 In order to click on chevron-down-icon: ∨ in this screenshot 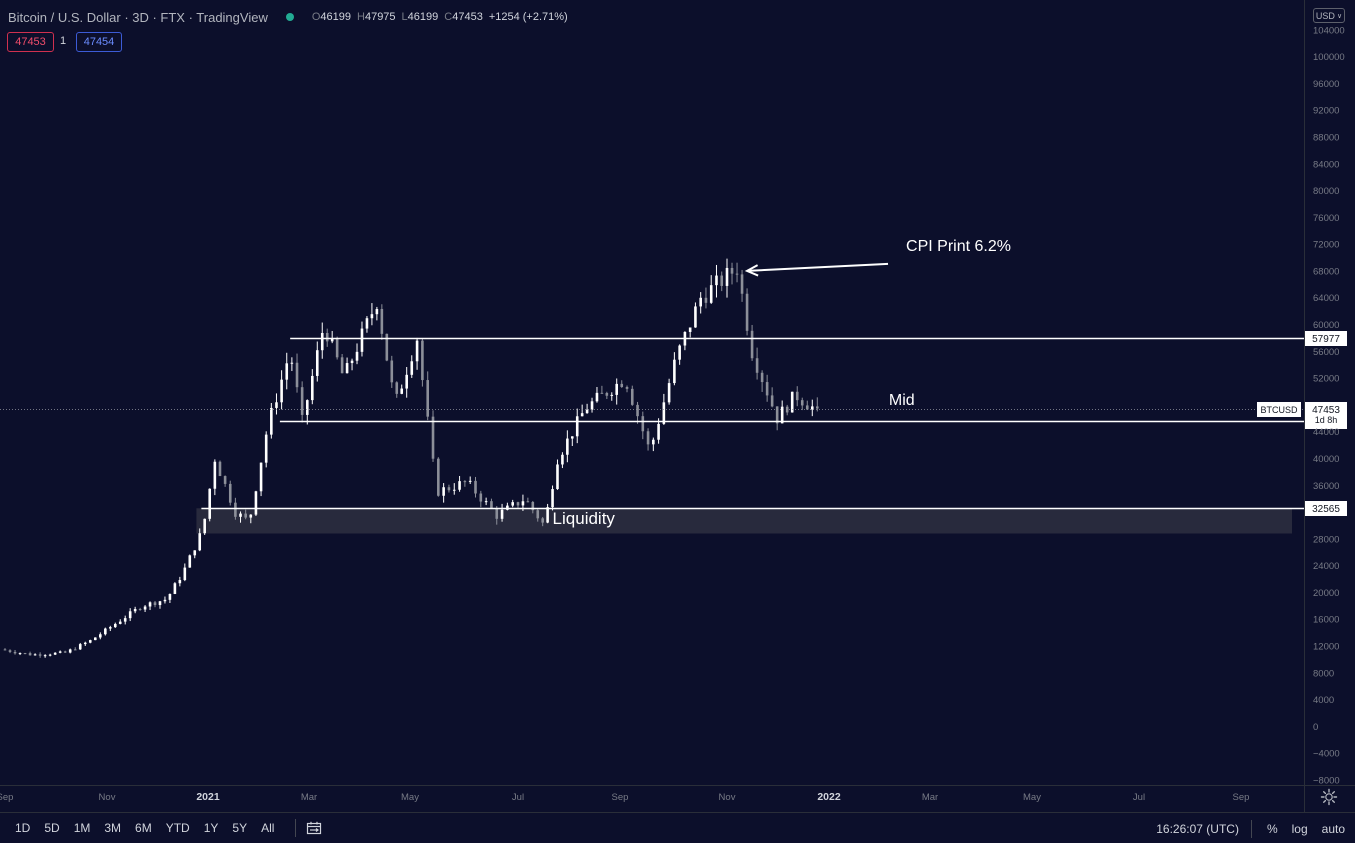, I will do `click(1339, 16)`.